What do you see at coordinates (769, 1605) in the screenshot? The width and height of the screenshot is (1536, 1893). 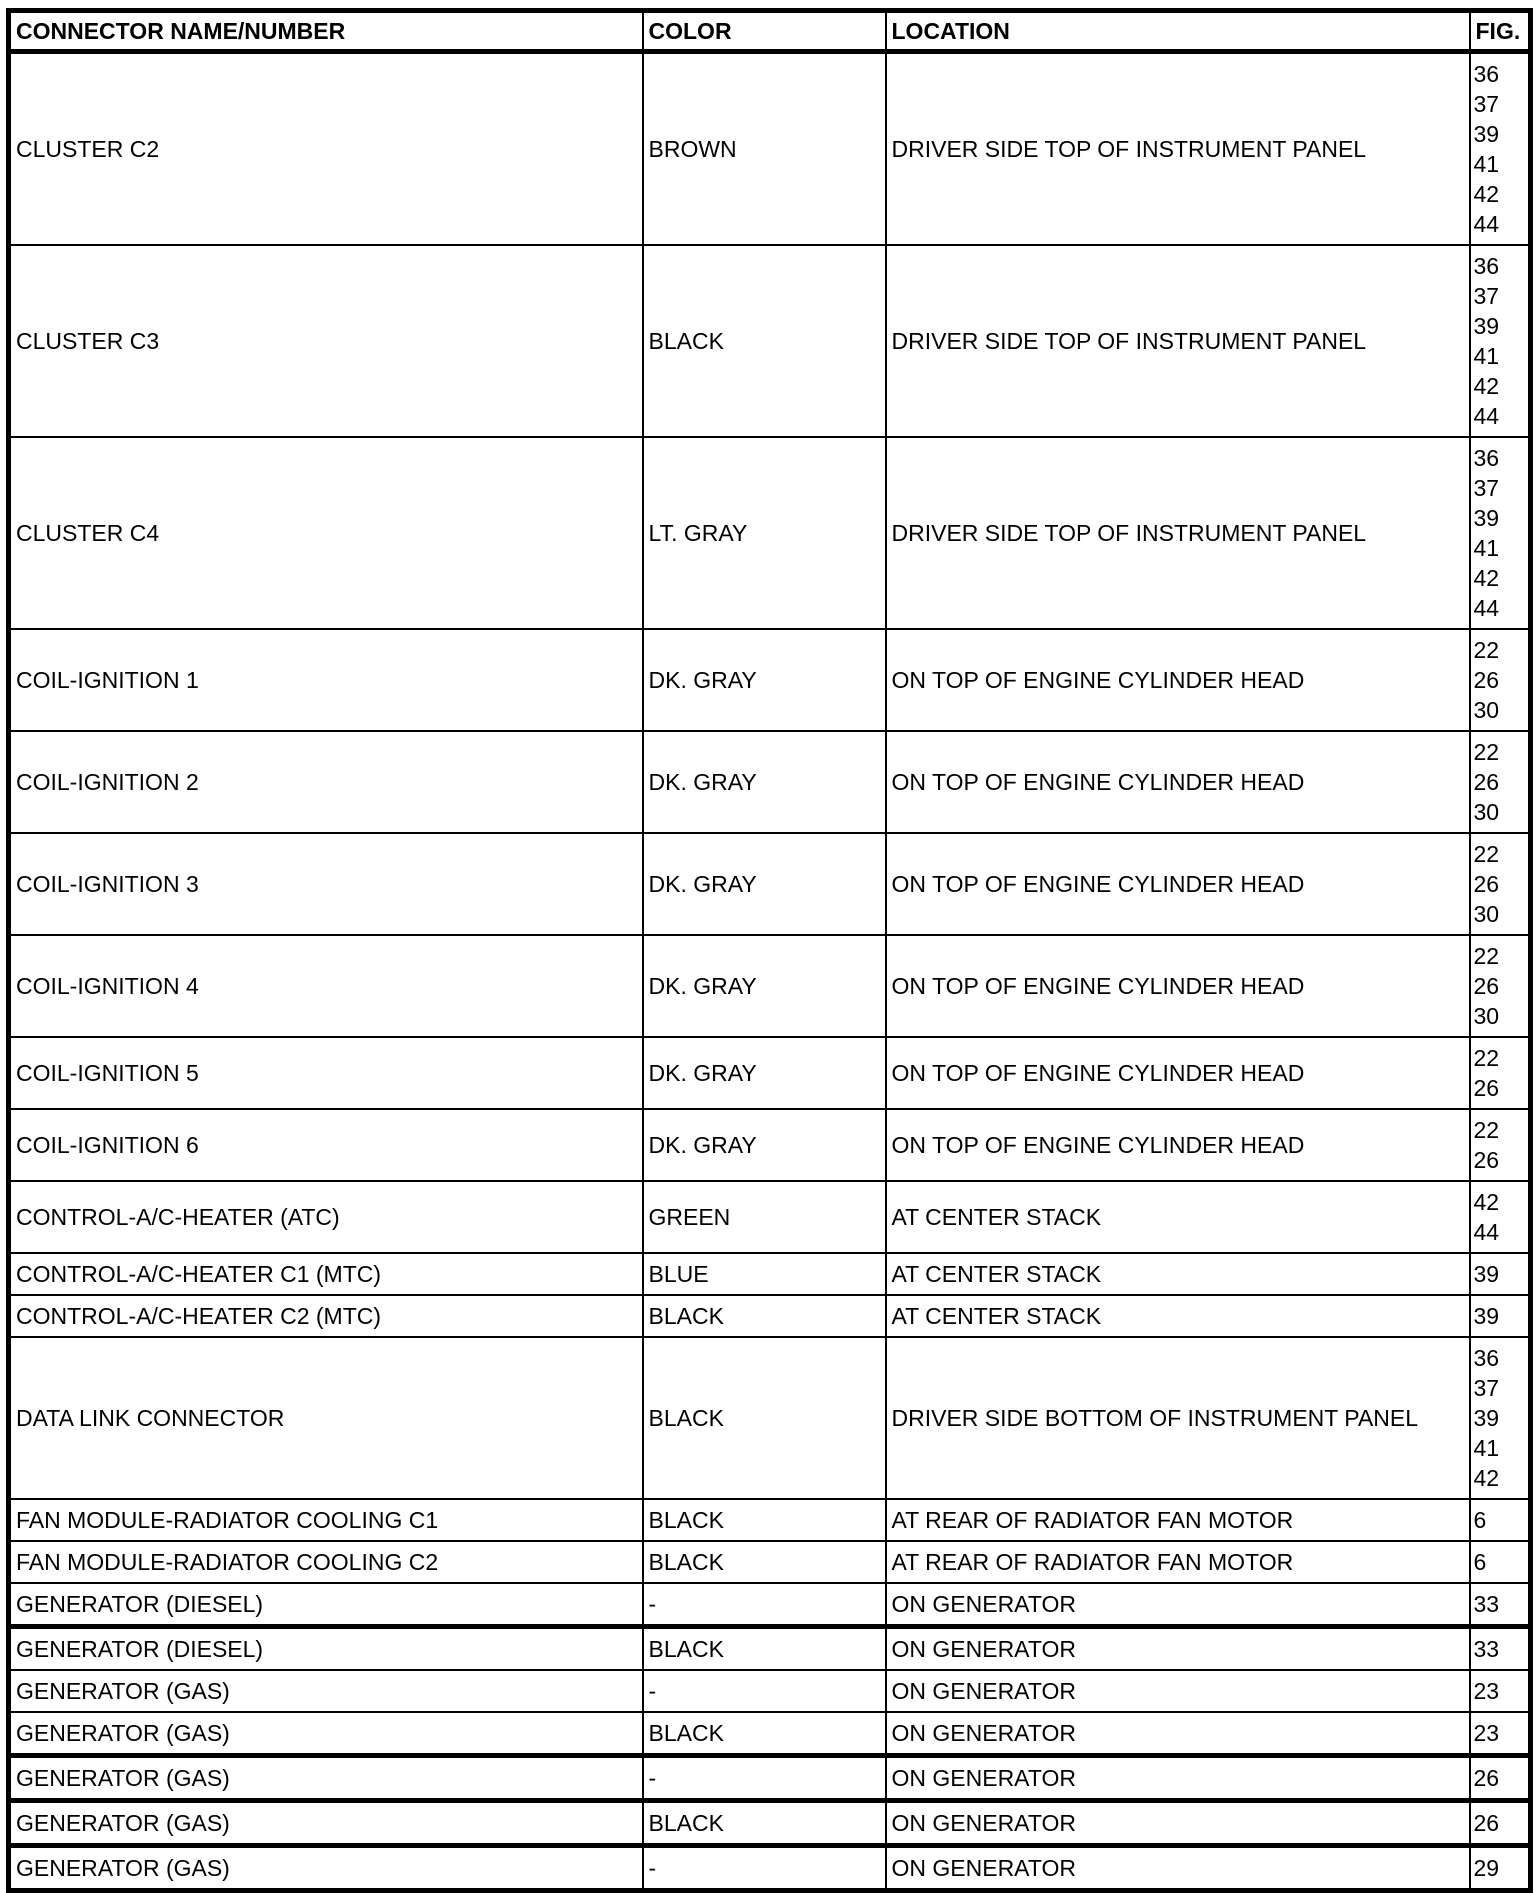 I see `table-row: GENERATOR (DIESEL) - ON GENERATOR 33` at bounding box center [769, 1605].